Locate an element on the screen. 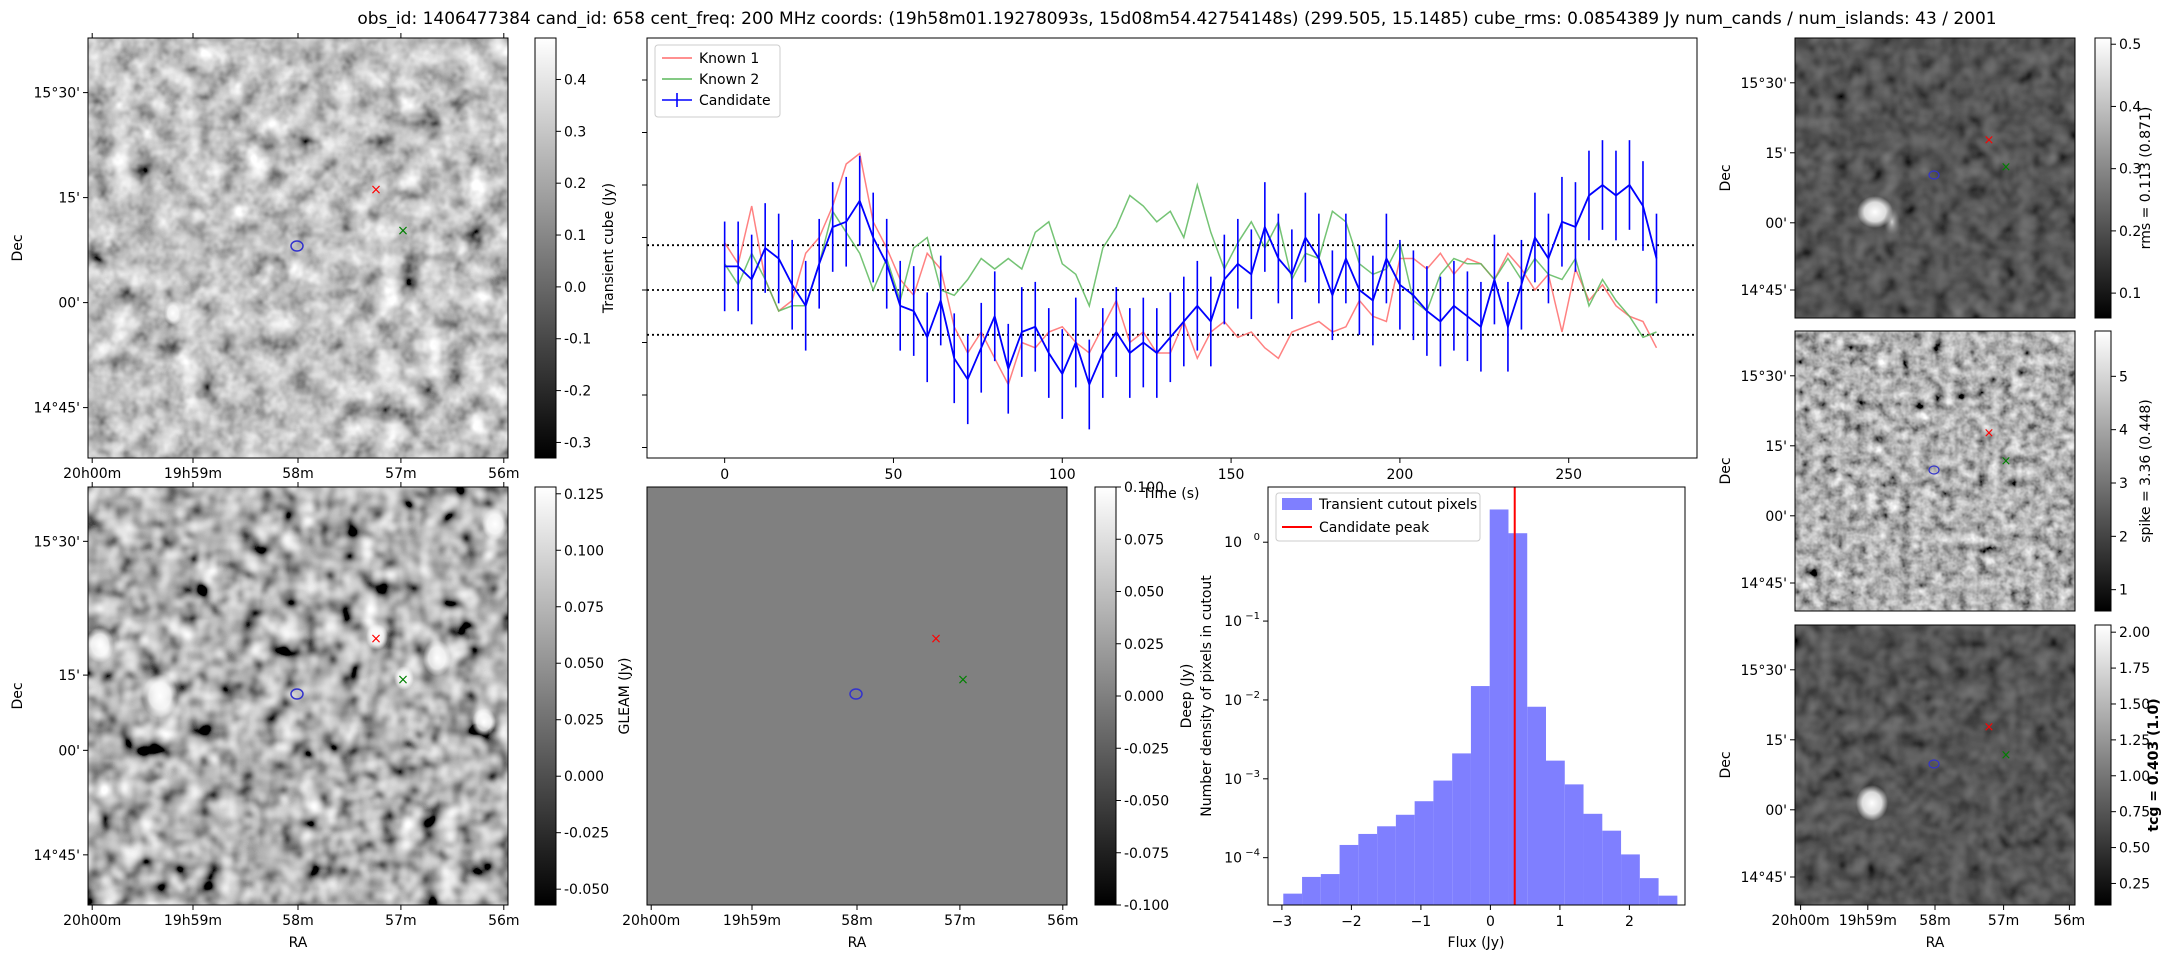 Image resolution: width=2179 pixels, height=960 pixels. rms-image is located at coordinates (1935, 178).